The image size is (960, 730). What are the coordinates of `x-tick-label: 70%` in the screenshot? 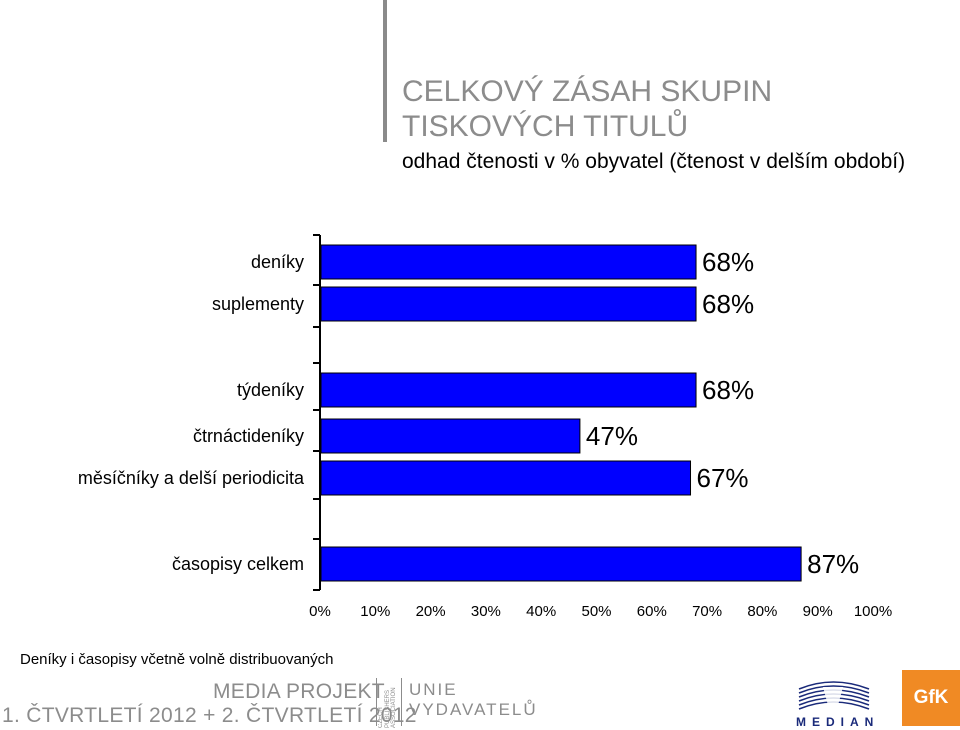 It's located at (707, 611).